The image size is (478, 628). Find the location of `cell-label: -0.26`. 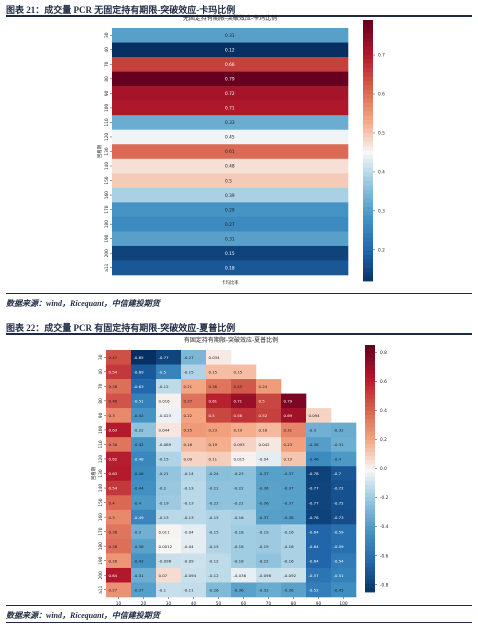

cell-label: -0.26 is located at coordinates (214, 589).